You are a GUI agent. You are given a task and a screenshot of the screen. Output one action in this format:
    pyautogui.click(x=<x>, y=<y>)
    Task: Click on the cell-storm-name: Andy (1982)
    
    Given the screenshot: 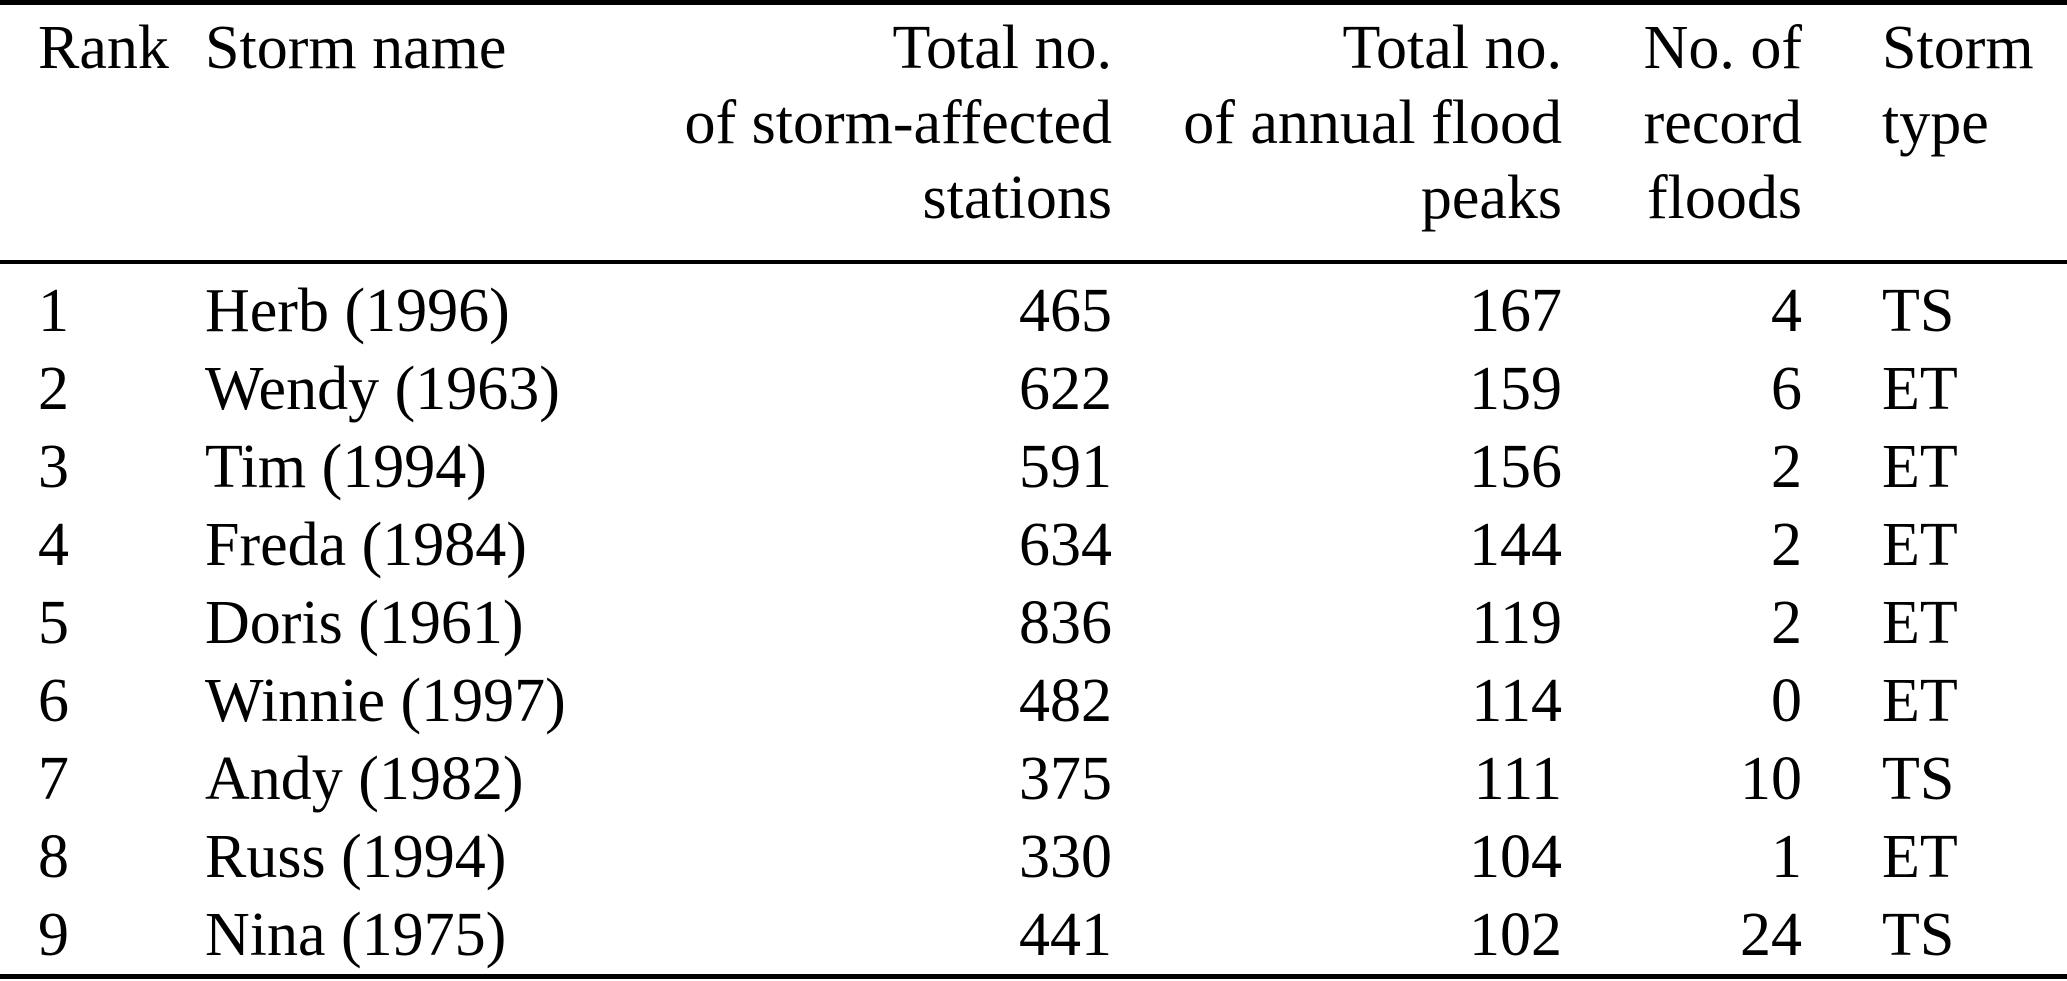 What is the action you would take?
    pyautogui.click(x=364, y=779)
    